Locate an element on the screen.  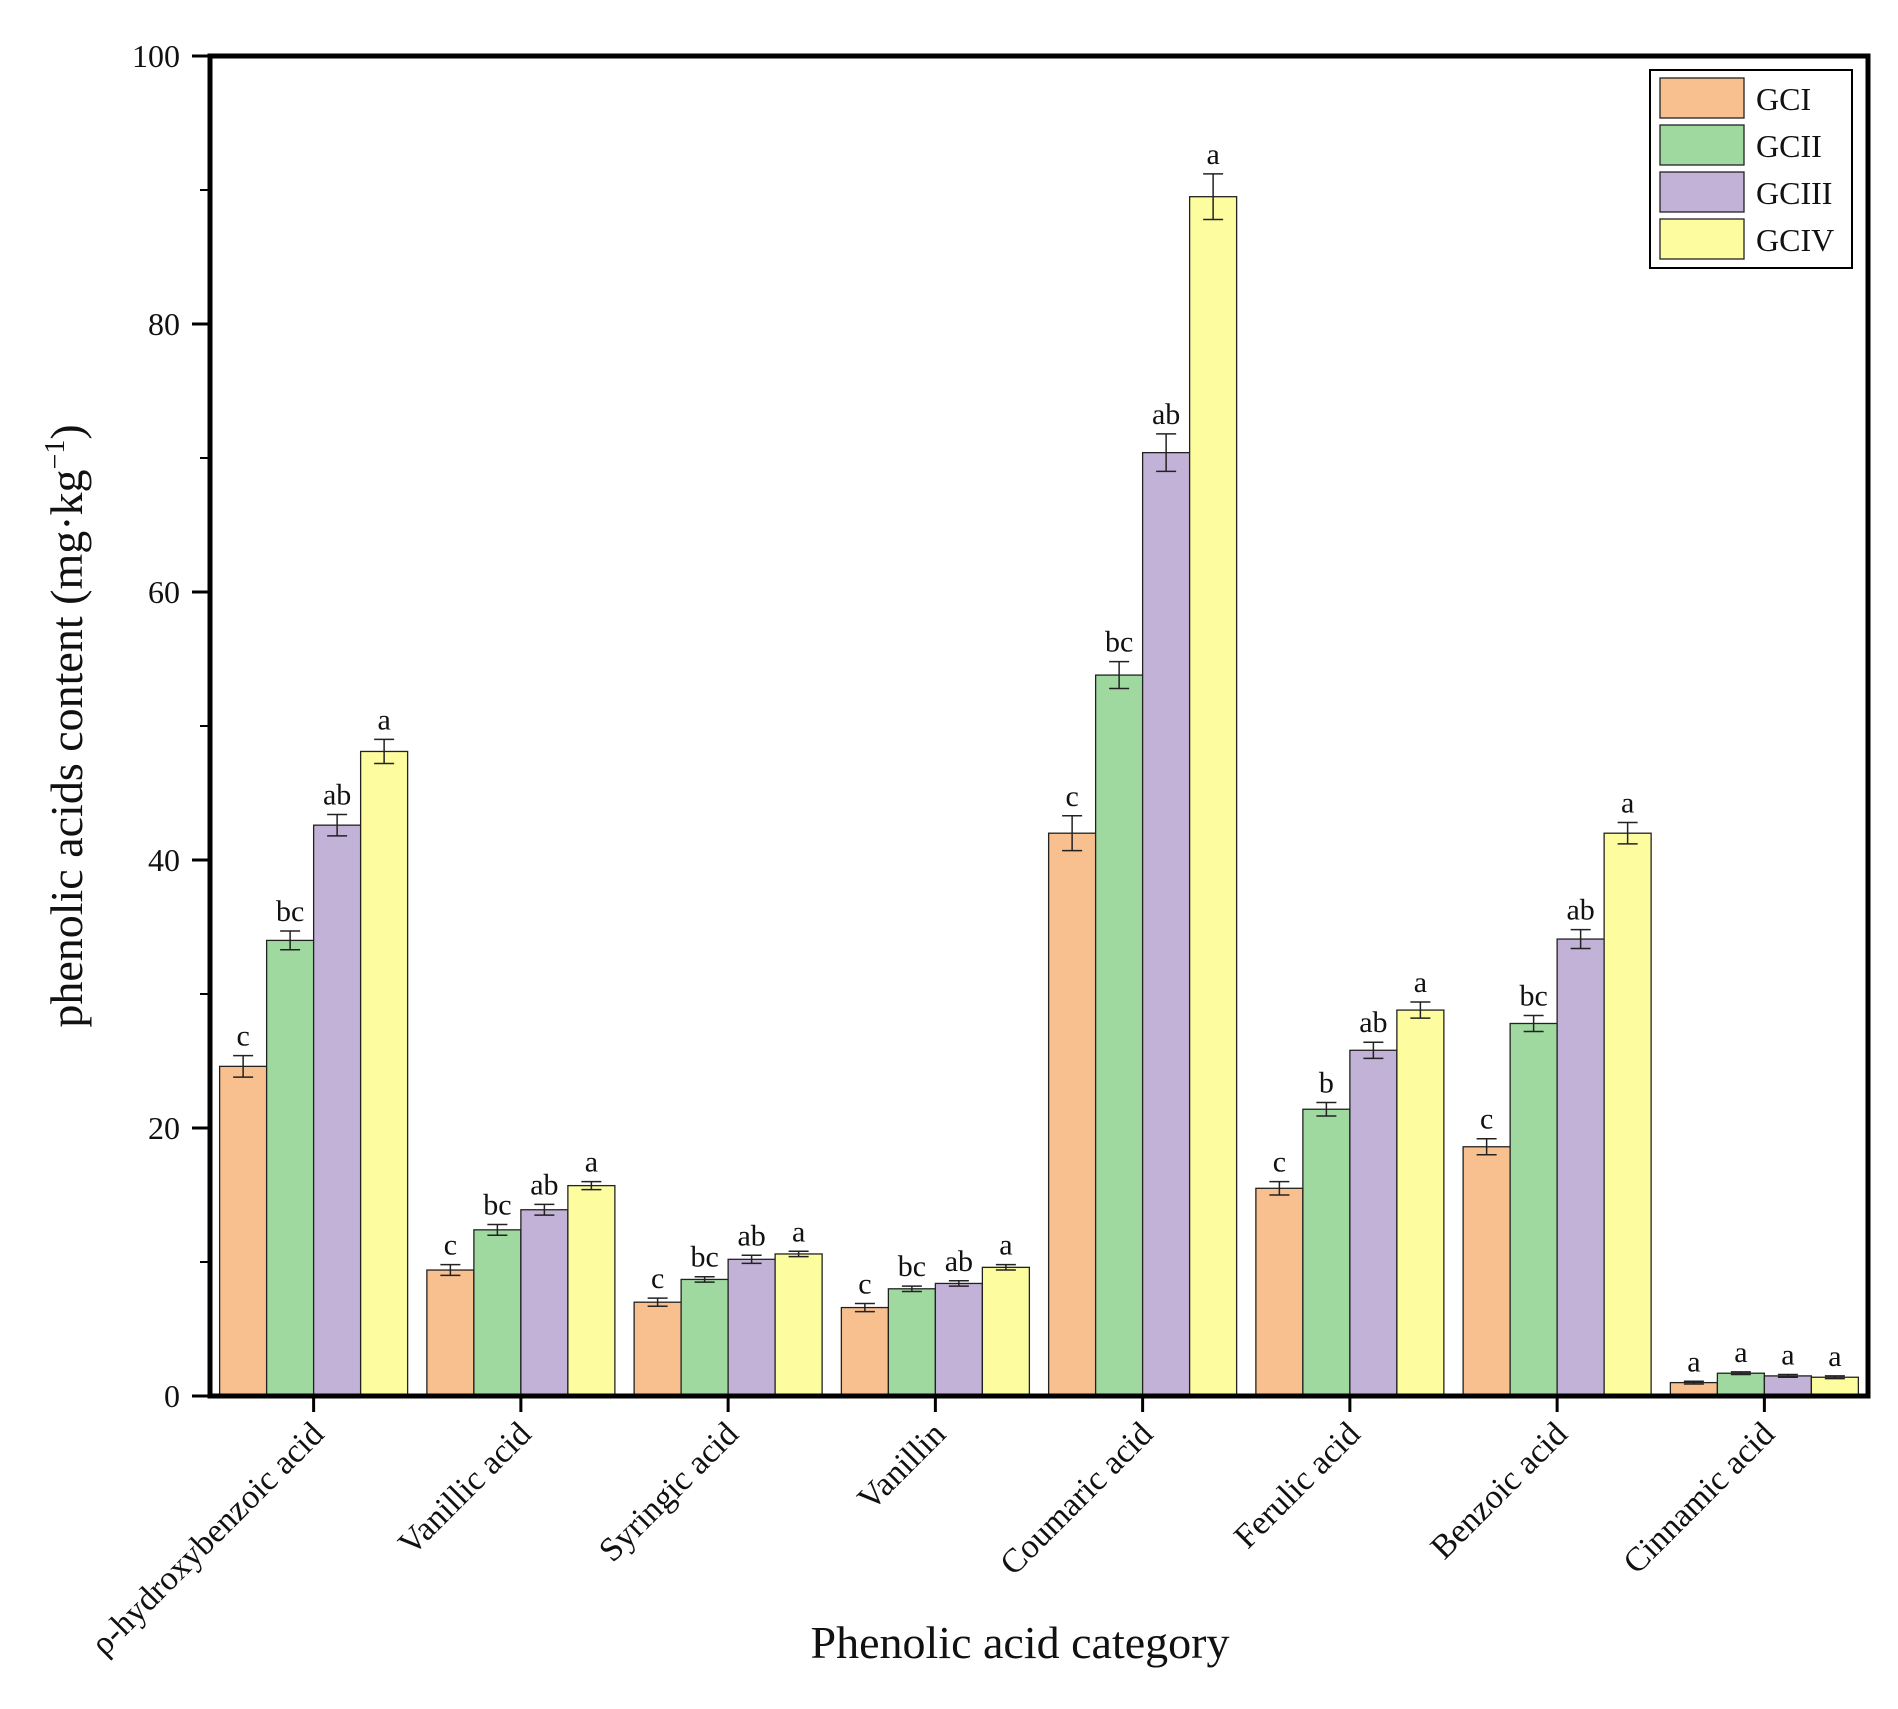
sig-label-gcii-7: a is located at coordinates (1740, 1352).